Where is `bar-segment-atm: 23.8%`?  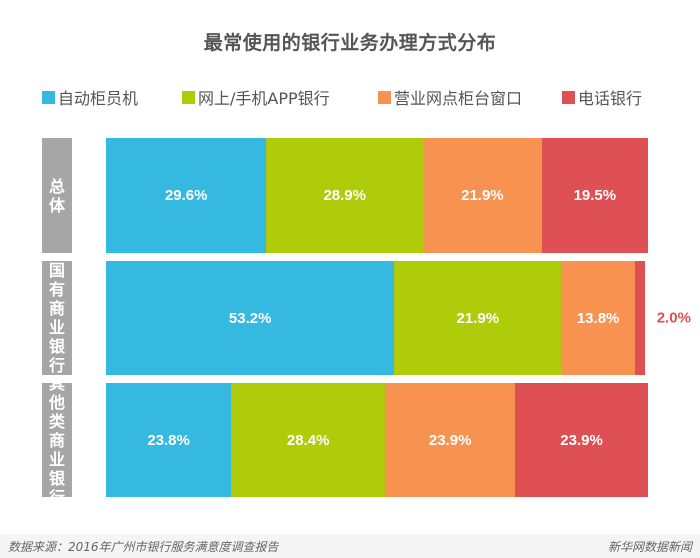 bar-segment-atm: 23.8% is located at coordinates (169, 440).